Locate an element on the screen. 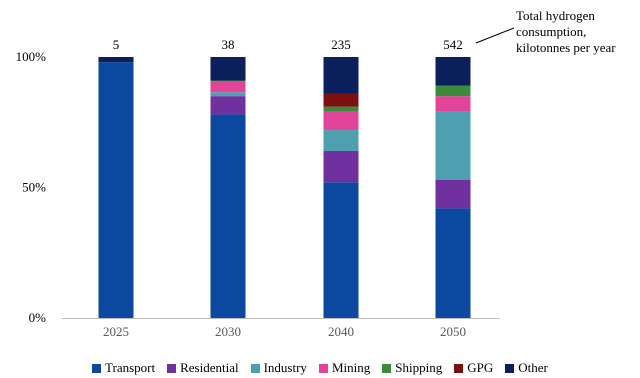  x-tick-label: 2050 is located at coordinates (453, 331).